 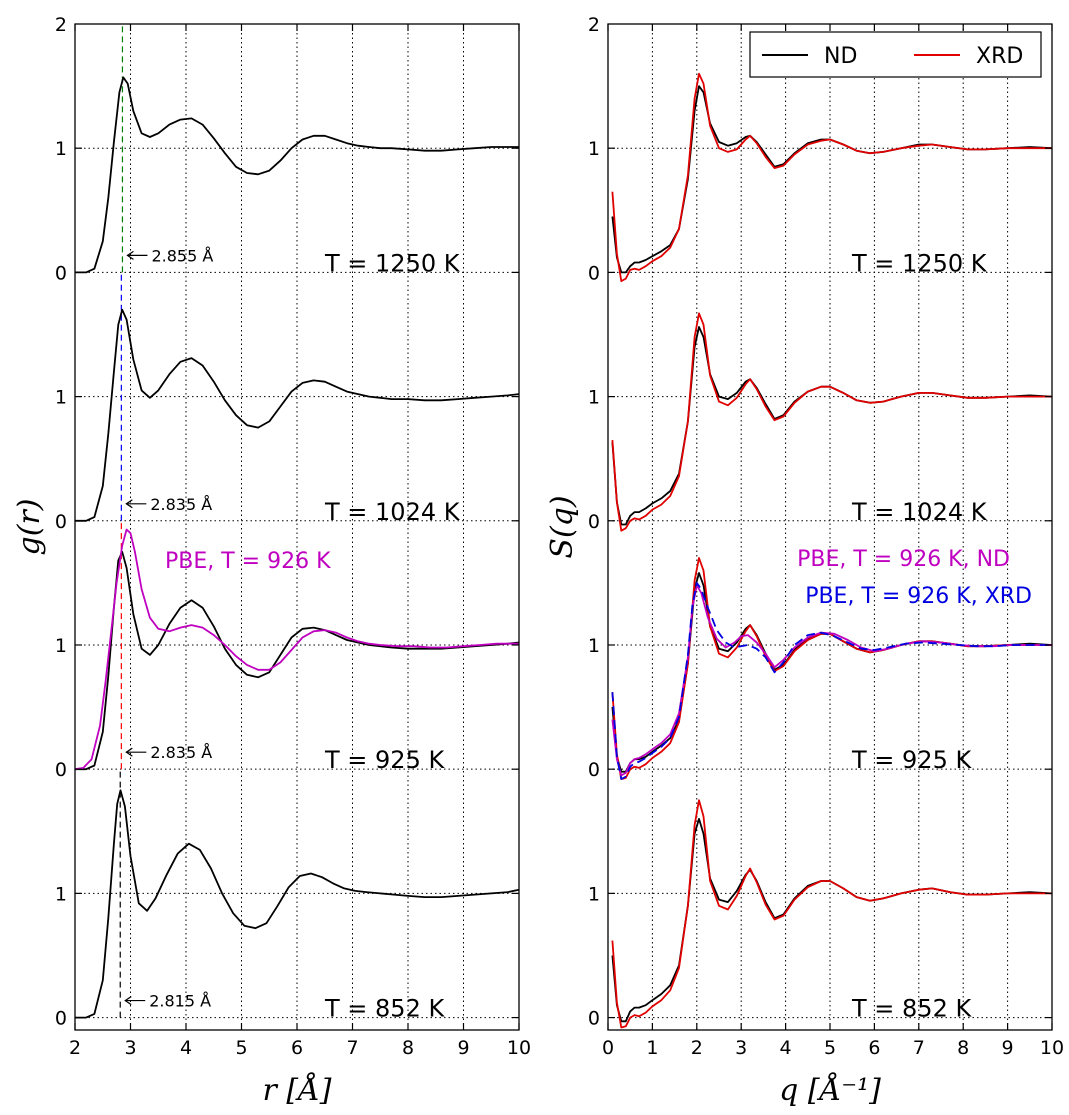 What do you see at coordinates (248, 561) in the screenshot?
I see `series-label: PBE, T = 926 K` at bounding box center [248, 561].